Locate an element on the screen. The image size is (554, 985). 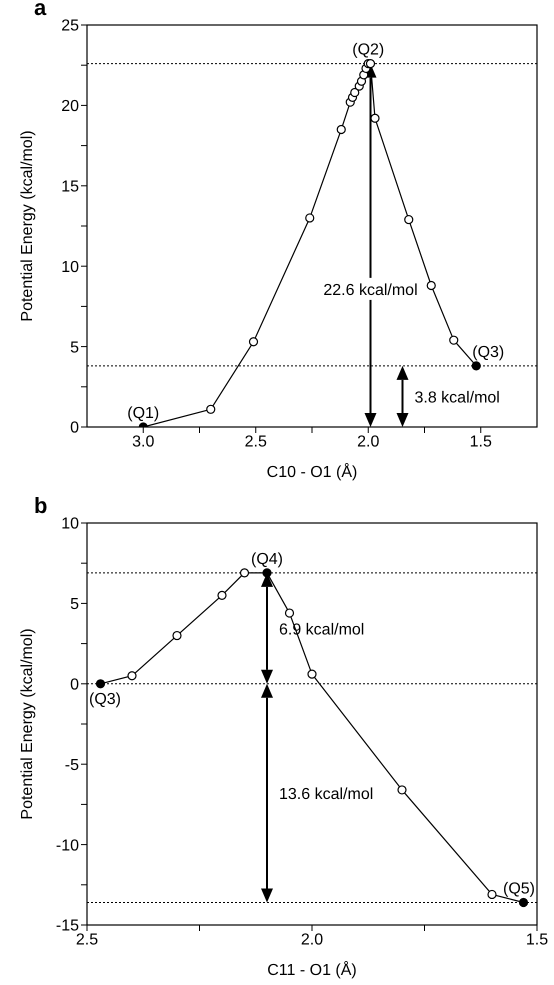
x-tick-label: 3.0 is located at coordinates (143, 441).